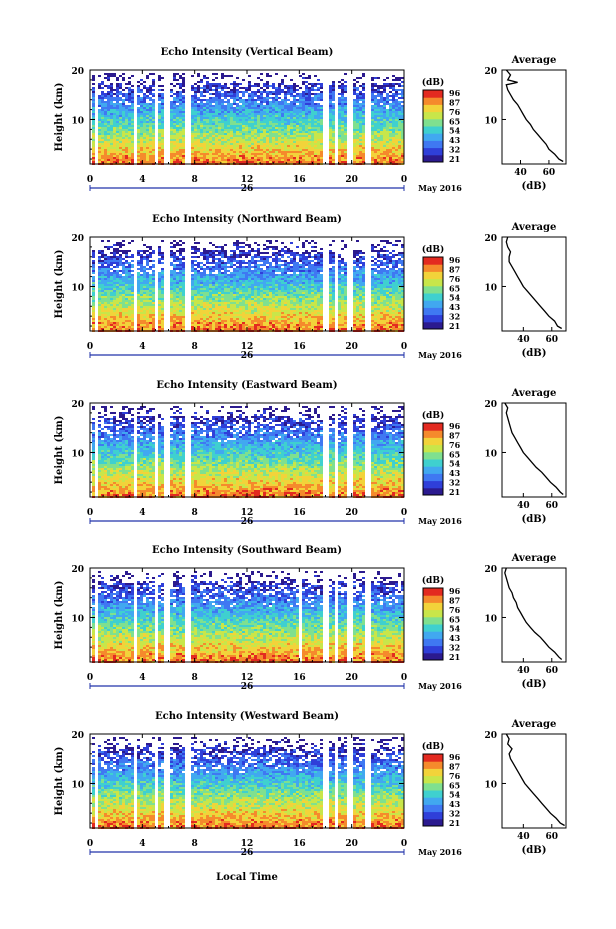  I want to click on average-title: Average, so click(534, 60).